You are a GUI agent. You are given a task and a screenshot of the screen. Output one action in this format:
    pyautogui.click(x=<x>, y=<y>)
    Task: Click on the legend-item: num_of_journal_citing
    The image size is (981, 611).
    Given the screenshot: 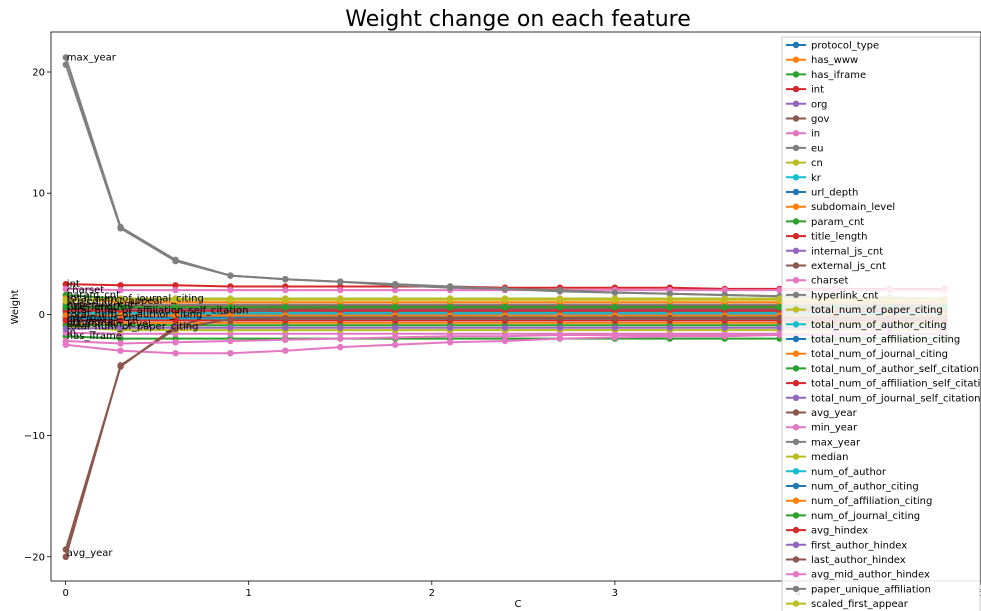 What is the action you would take?
    pyautogui.click(x=853, y=516)
    